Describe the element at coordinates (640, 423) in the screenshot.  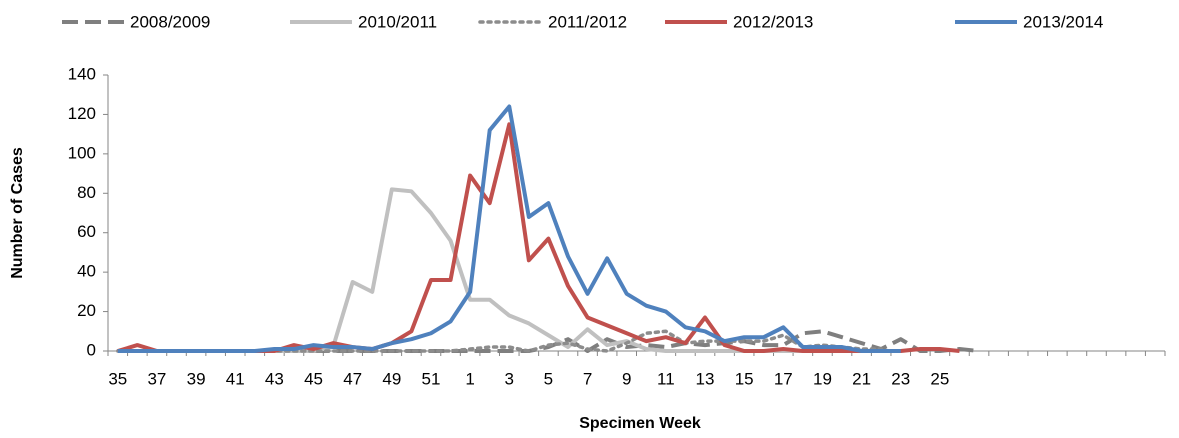
I see `x-axis-title: Specimen Week` at that location.